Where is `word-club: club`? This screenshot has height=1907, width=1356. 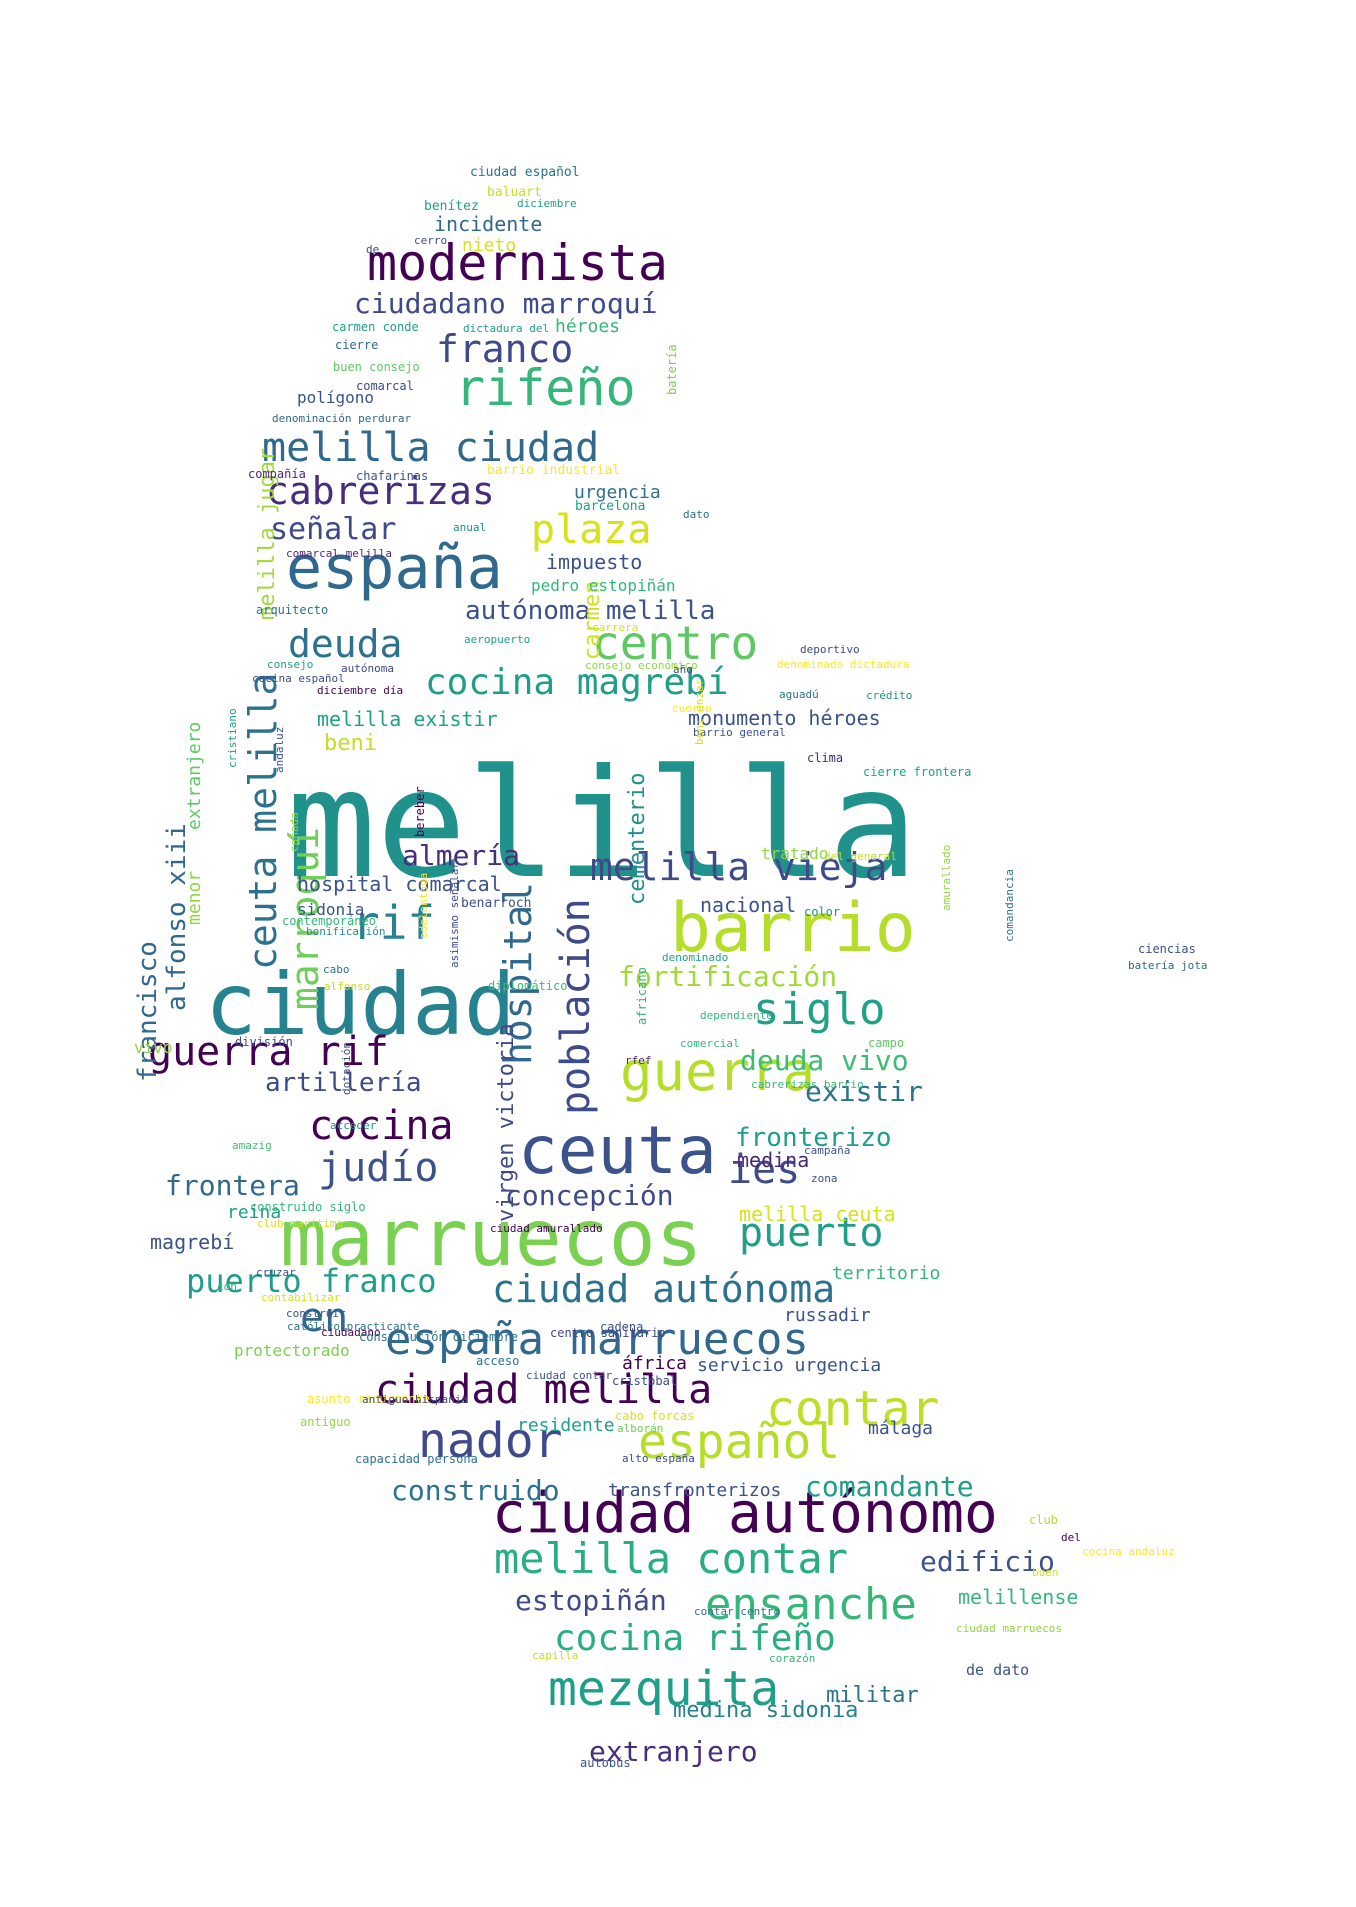 word-club: club is located at coordinates (1043, 1520).